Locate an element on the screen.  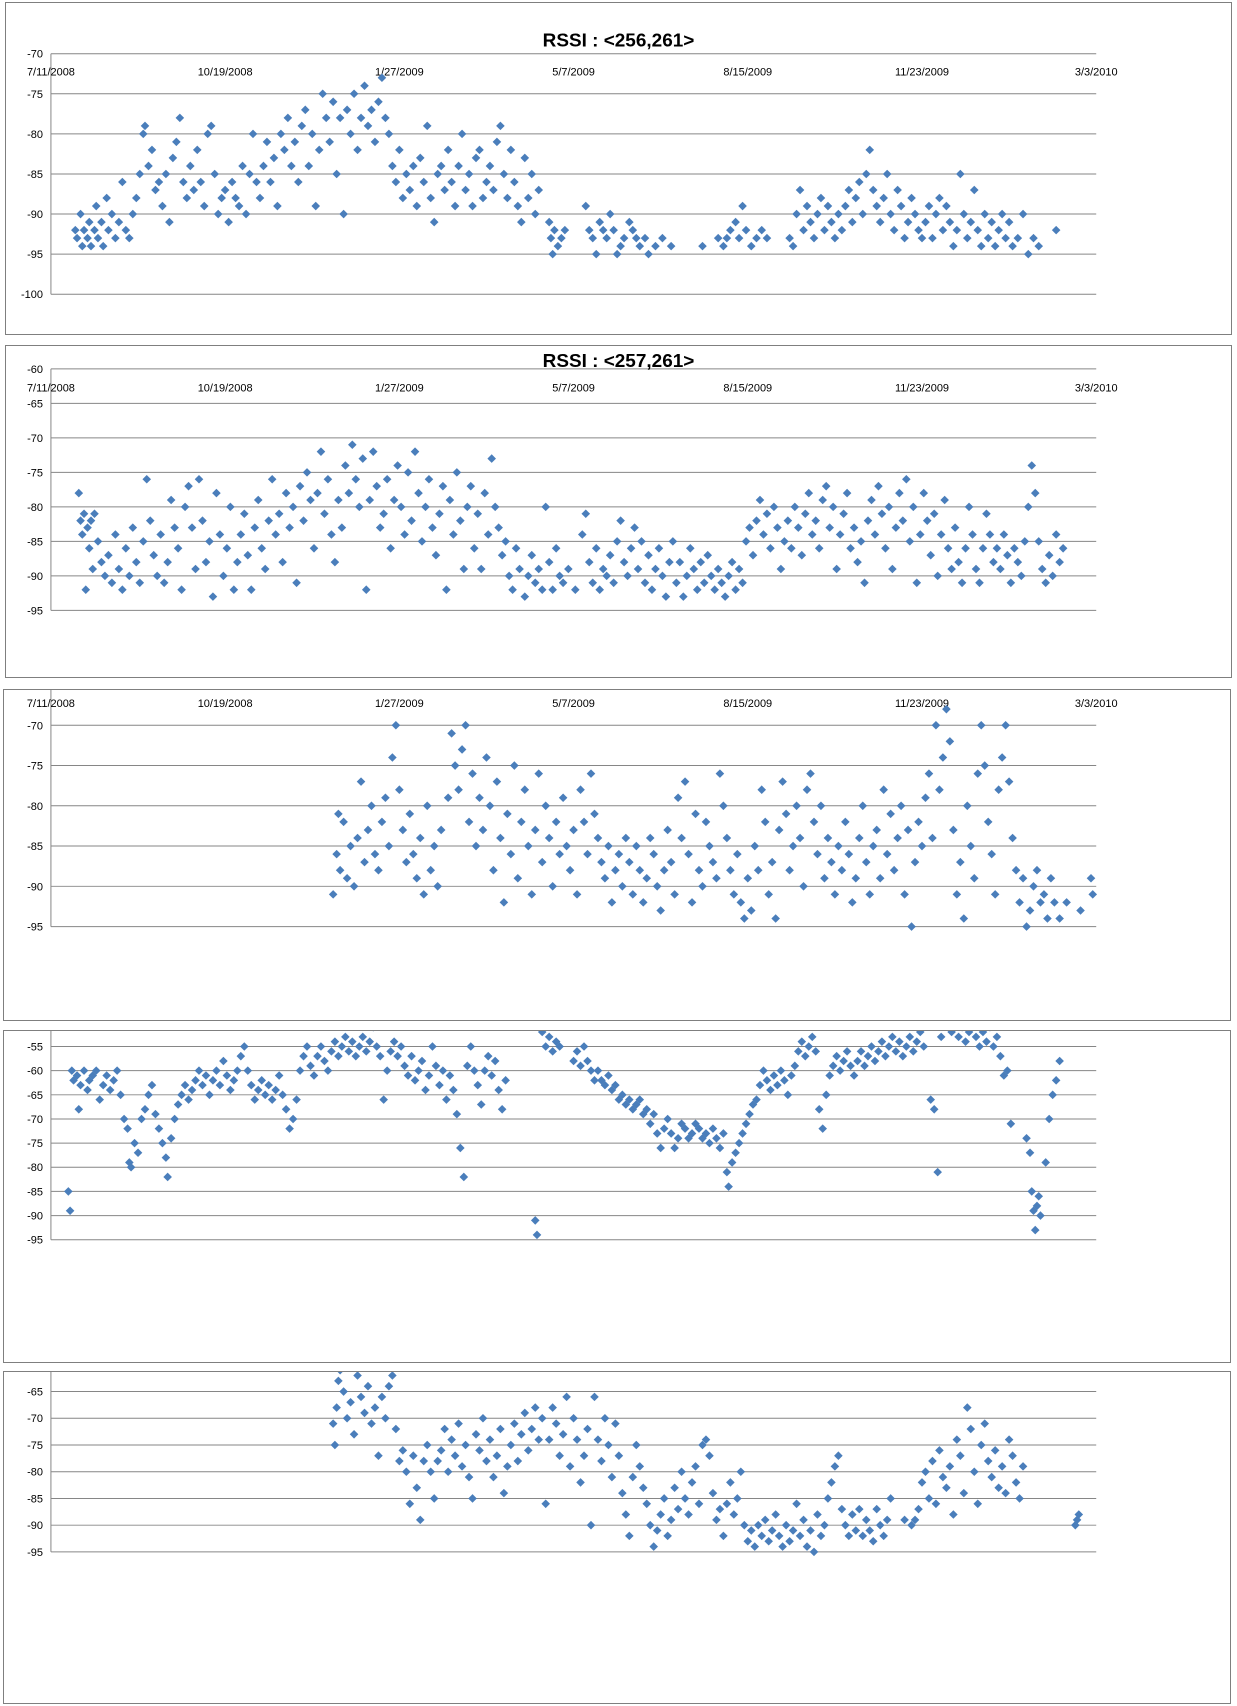
x-tick-label: 3/3/2010 is located at coordinates (1096, 704).